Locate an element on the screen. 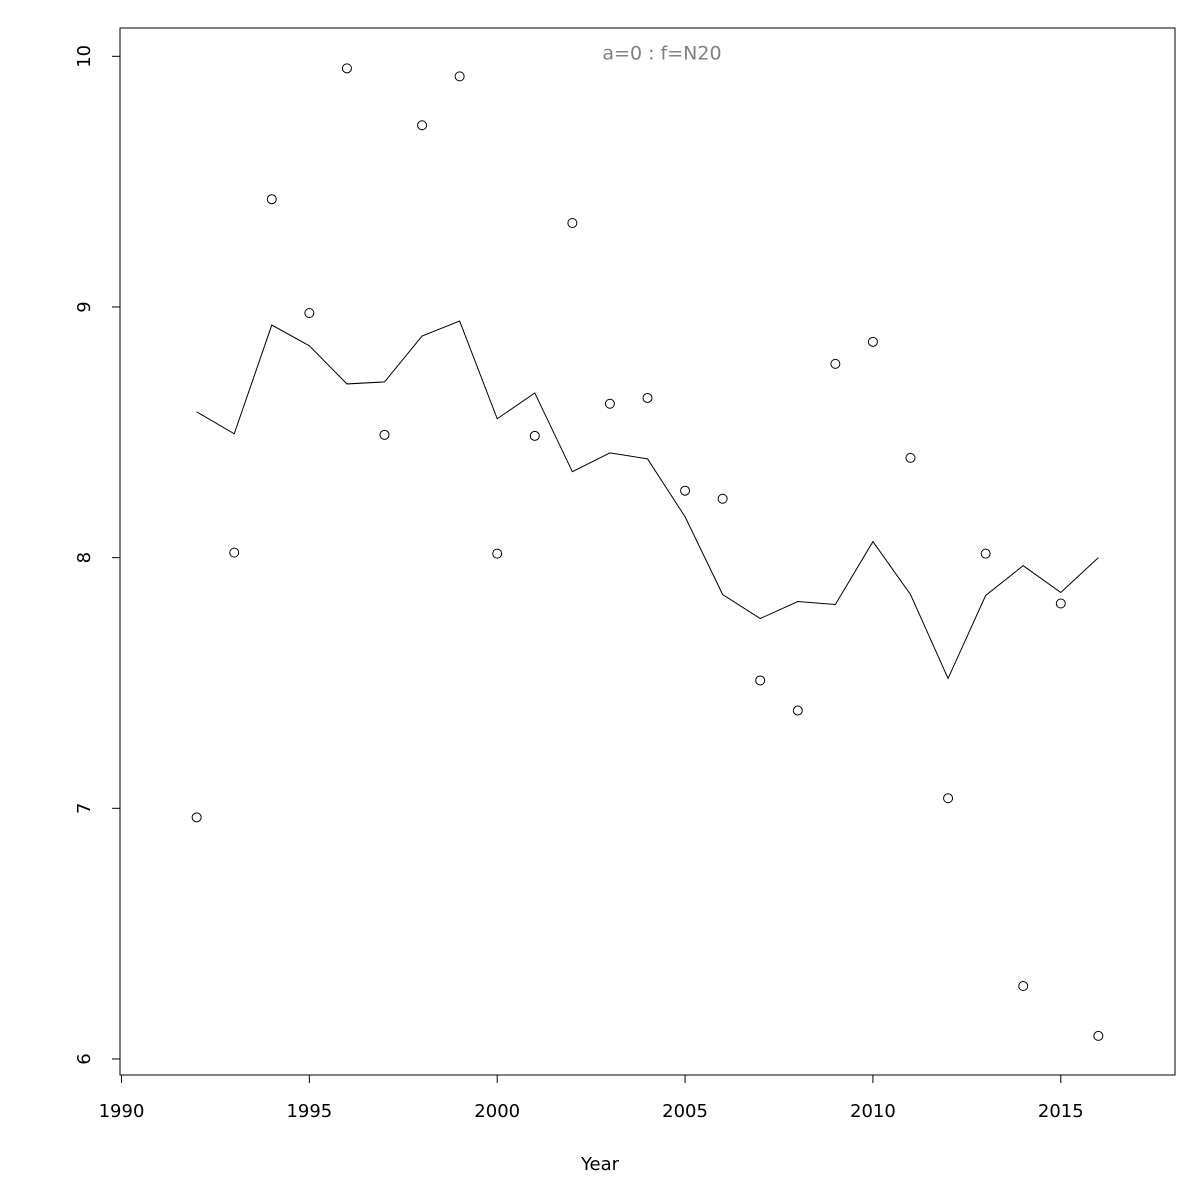  x-tick-label: 2010 is located at coordinates (873, 1111).